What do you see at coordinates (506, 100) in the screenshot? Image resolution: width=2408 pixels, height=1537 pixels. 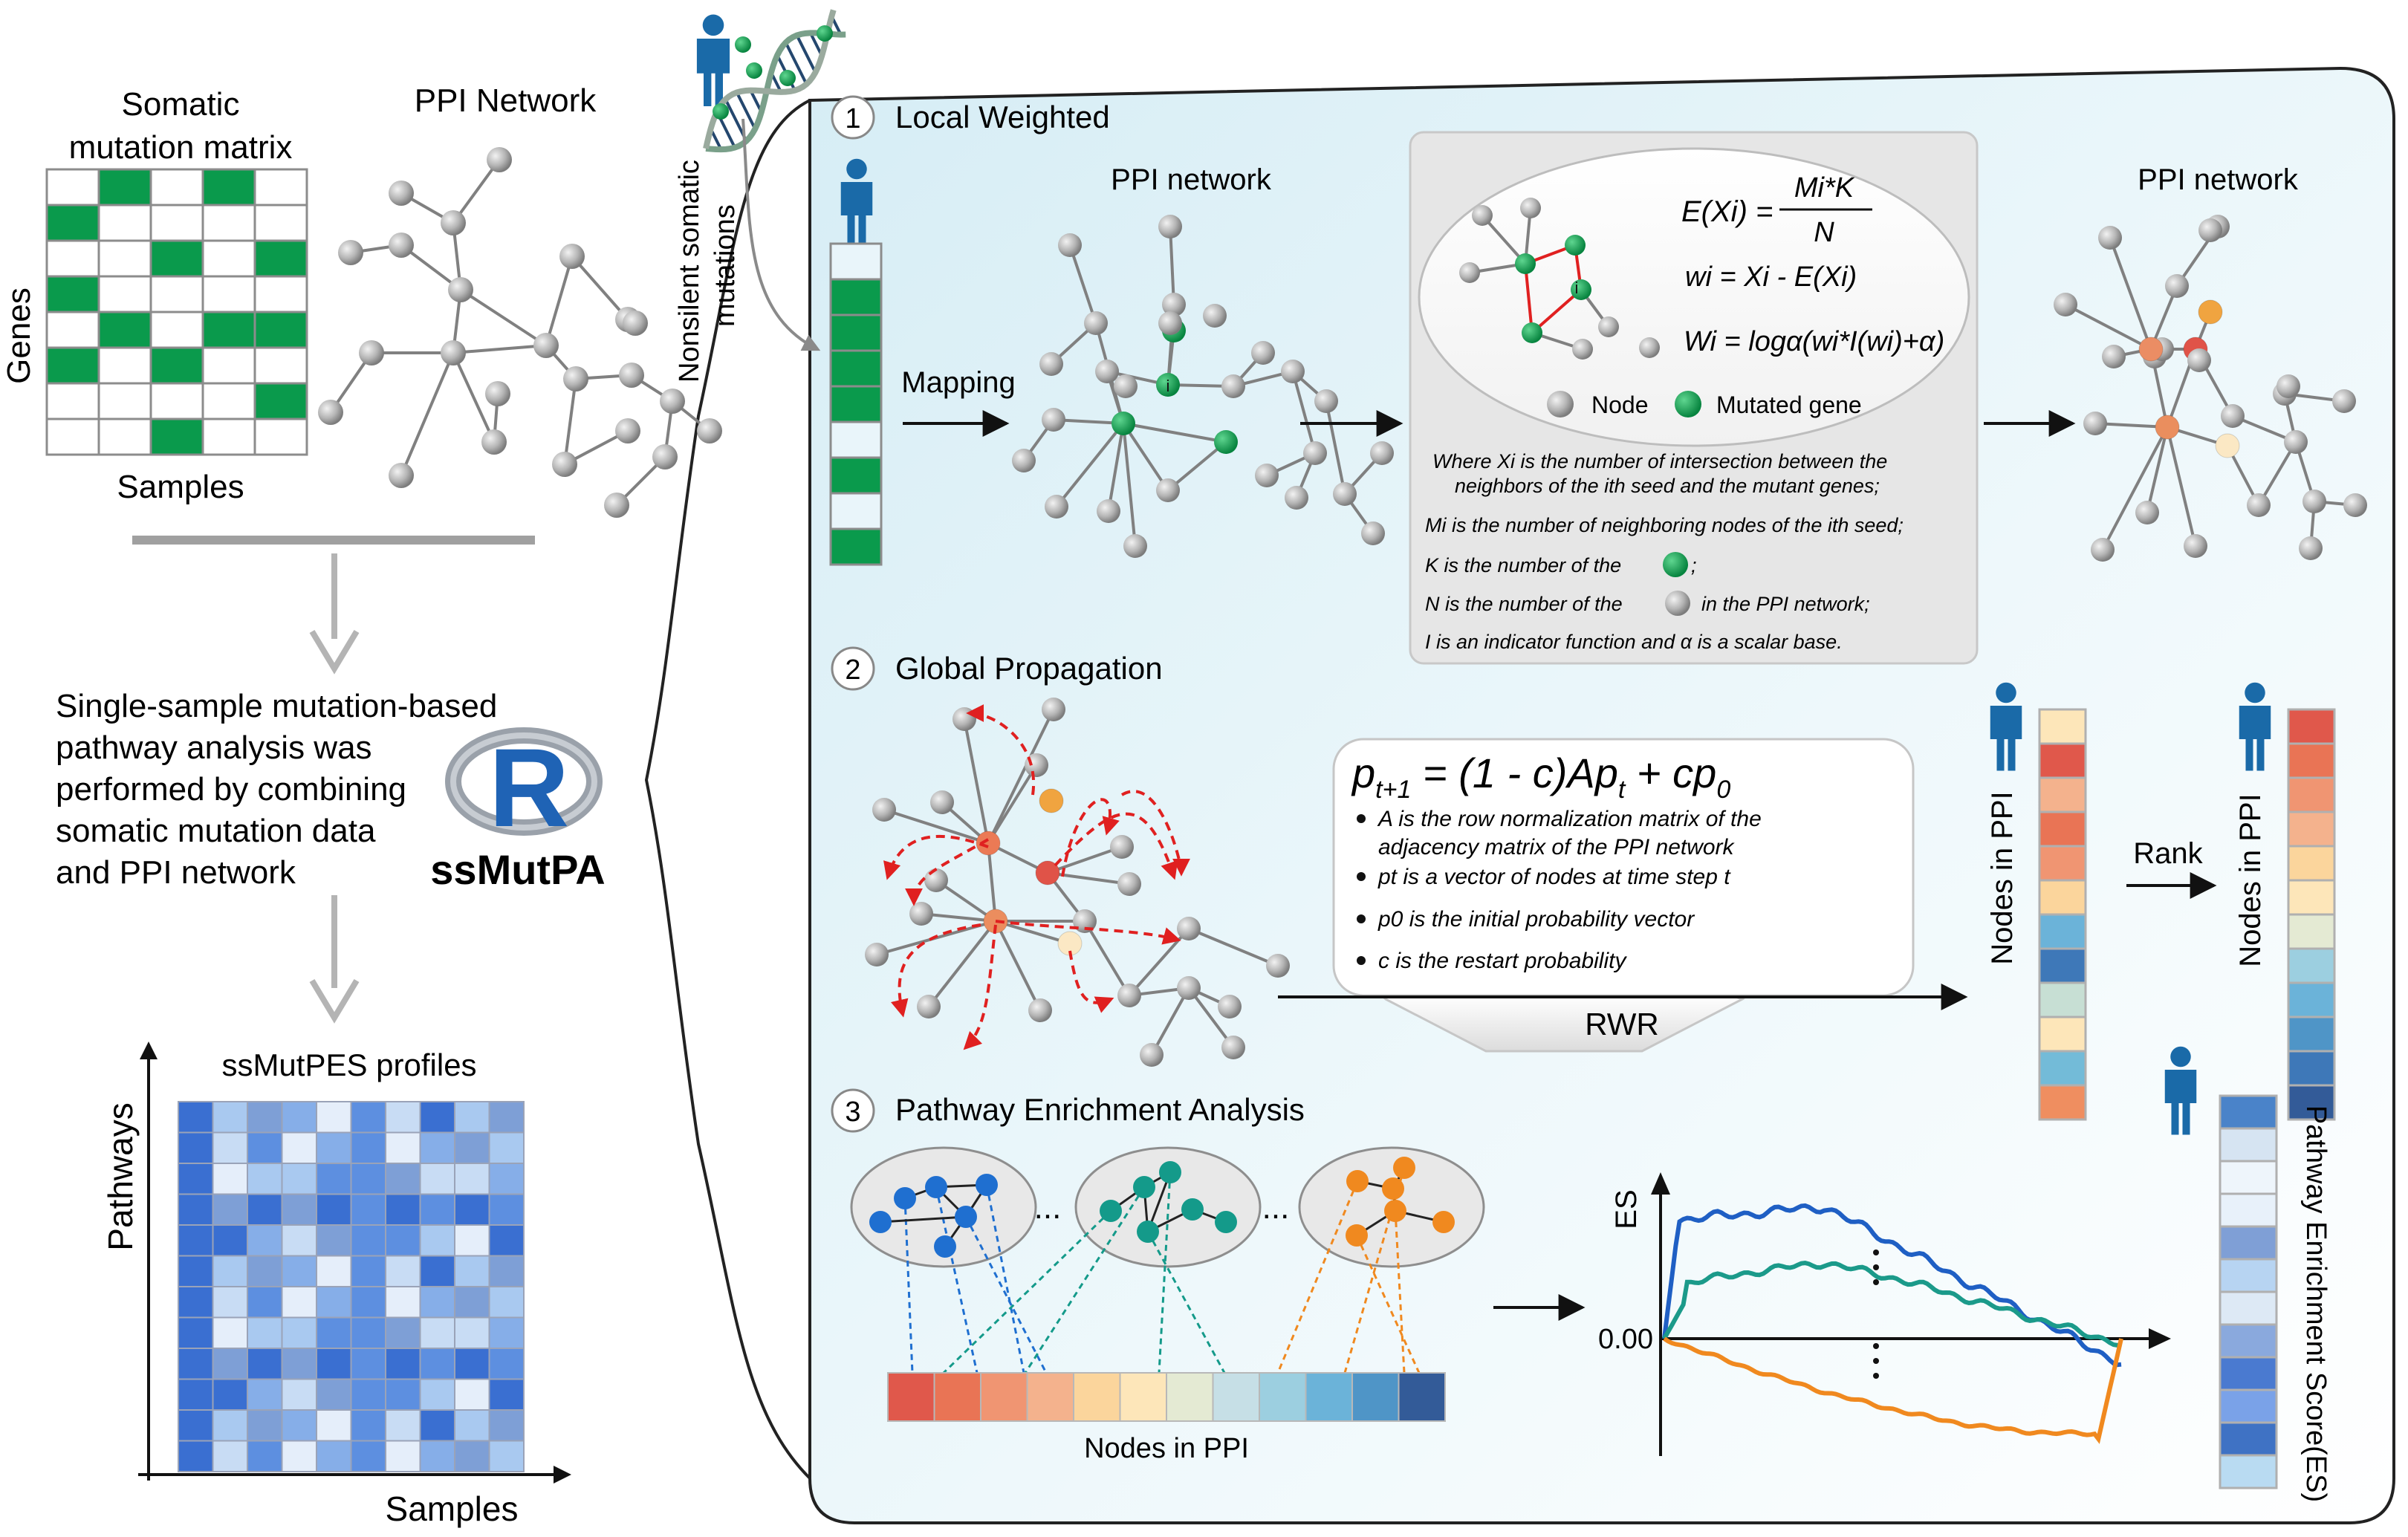 I see `ppi-network-title: PPI Network` at bounding box center [506, 100].